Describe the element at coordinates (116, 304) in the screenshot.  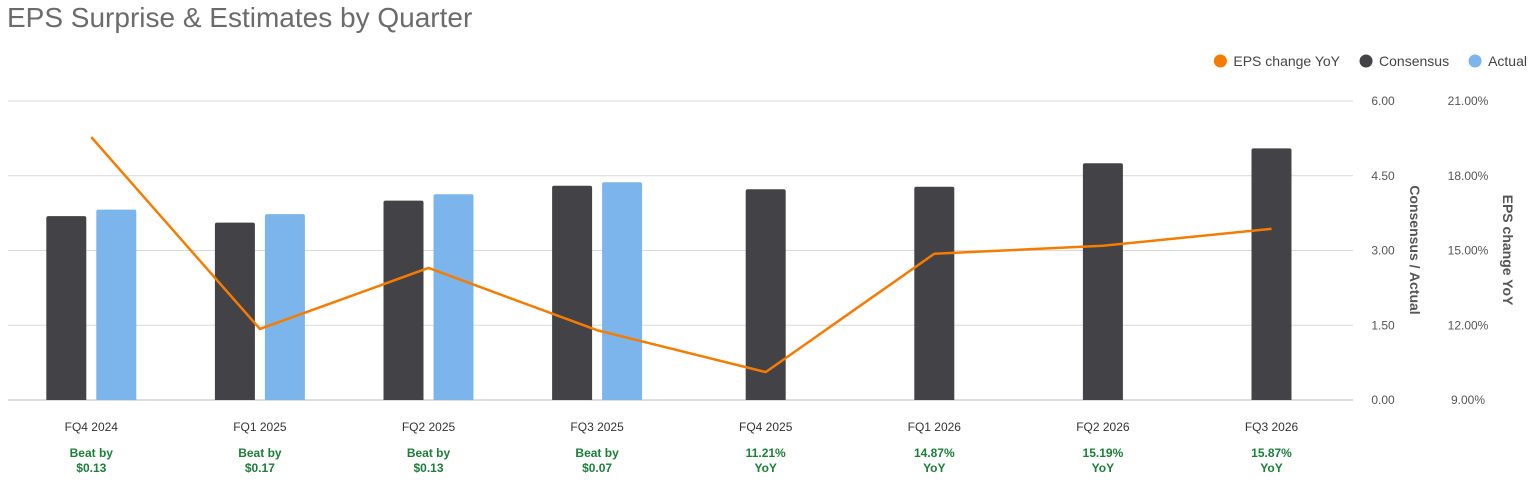
I see `bar-actual-fq4-2024` at that location.